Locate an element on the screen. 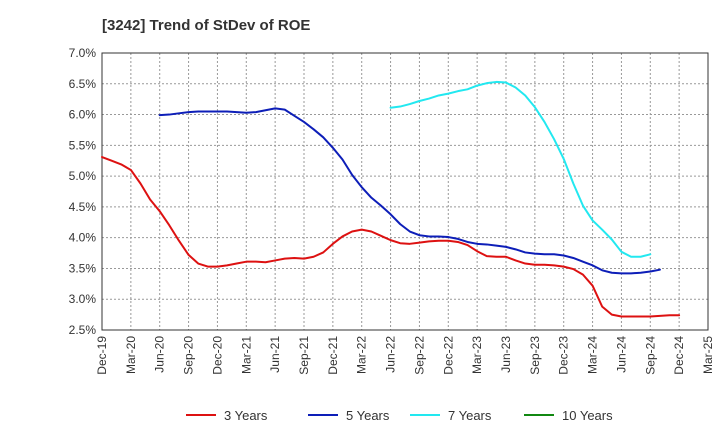 The width and height of the screenshot is (720, 440). x-tick-label: Mar-25 is located at coordinates (708, 355).